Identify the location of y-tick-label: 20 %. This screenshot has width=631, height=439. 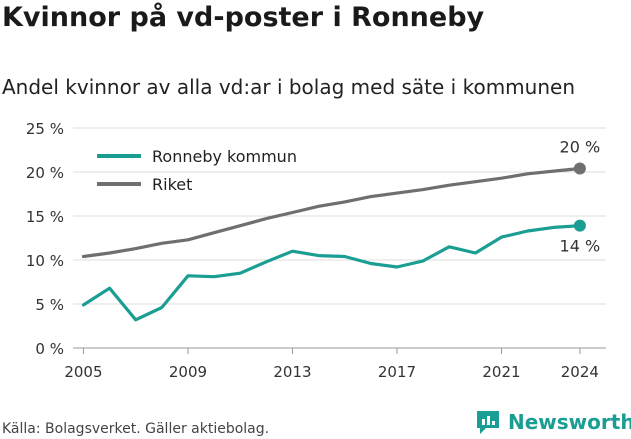
(45, 173).